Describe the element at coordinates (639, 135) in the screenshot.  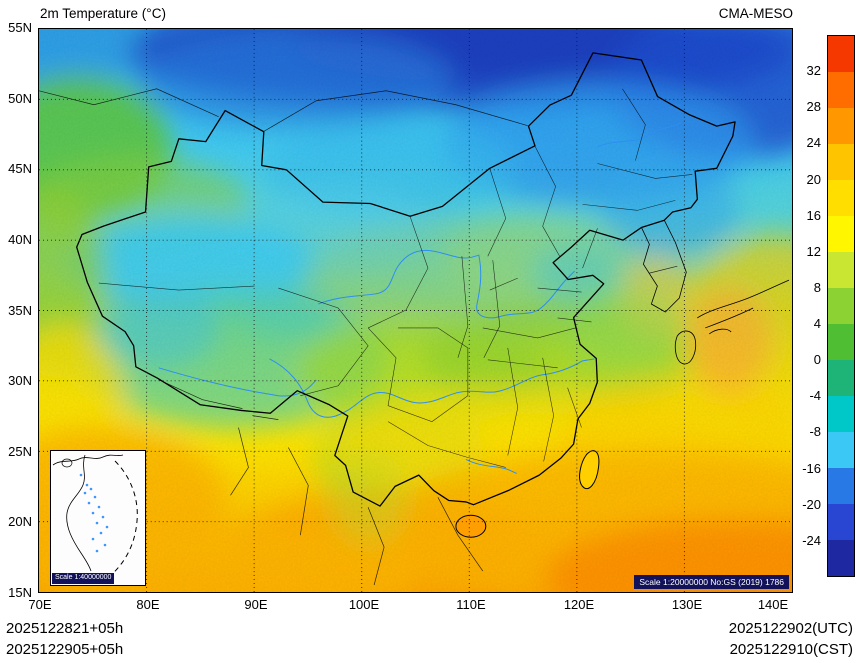
I see `songhua-river` at that location.